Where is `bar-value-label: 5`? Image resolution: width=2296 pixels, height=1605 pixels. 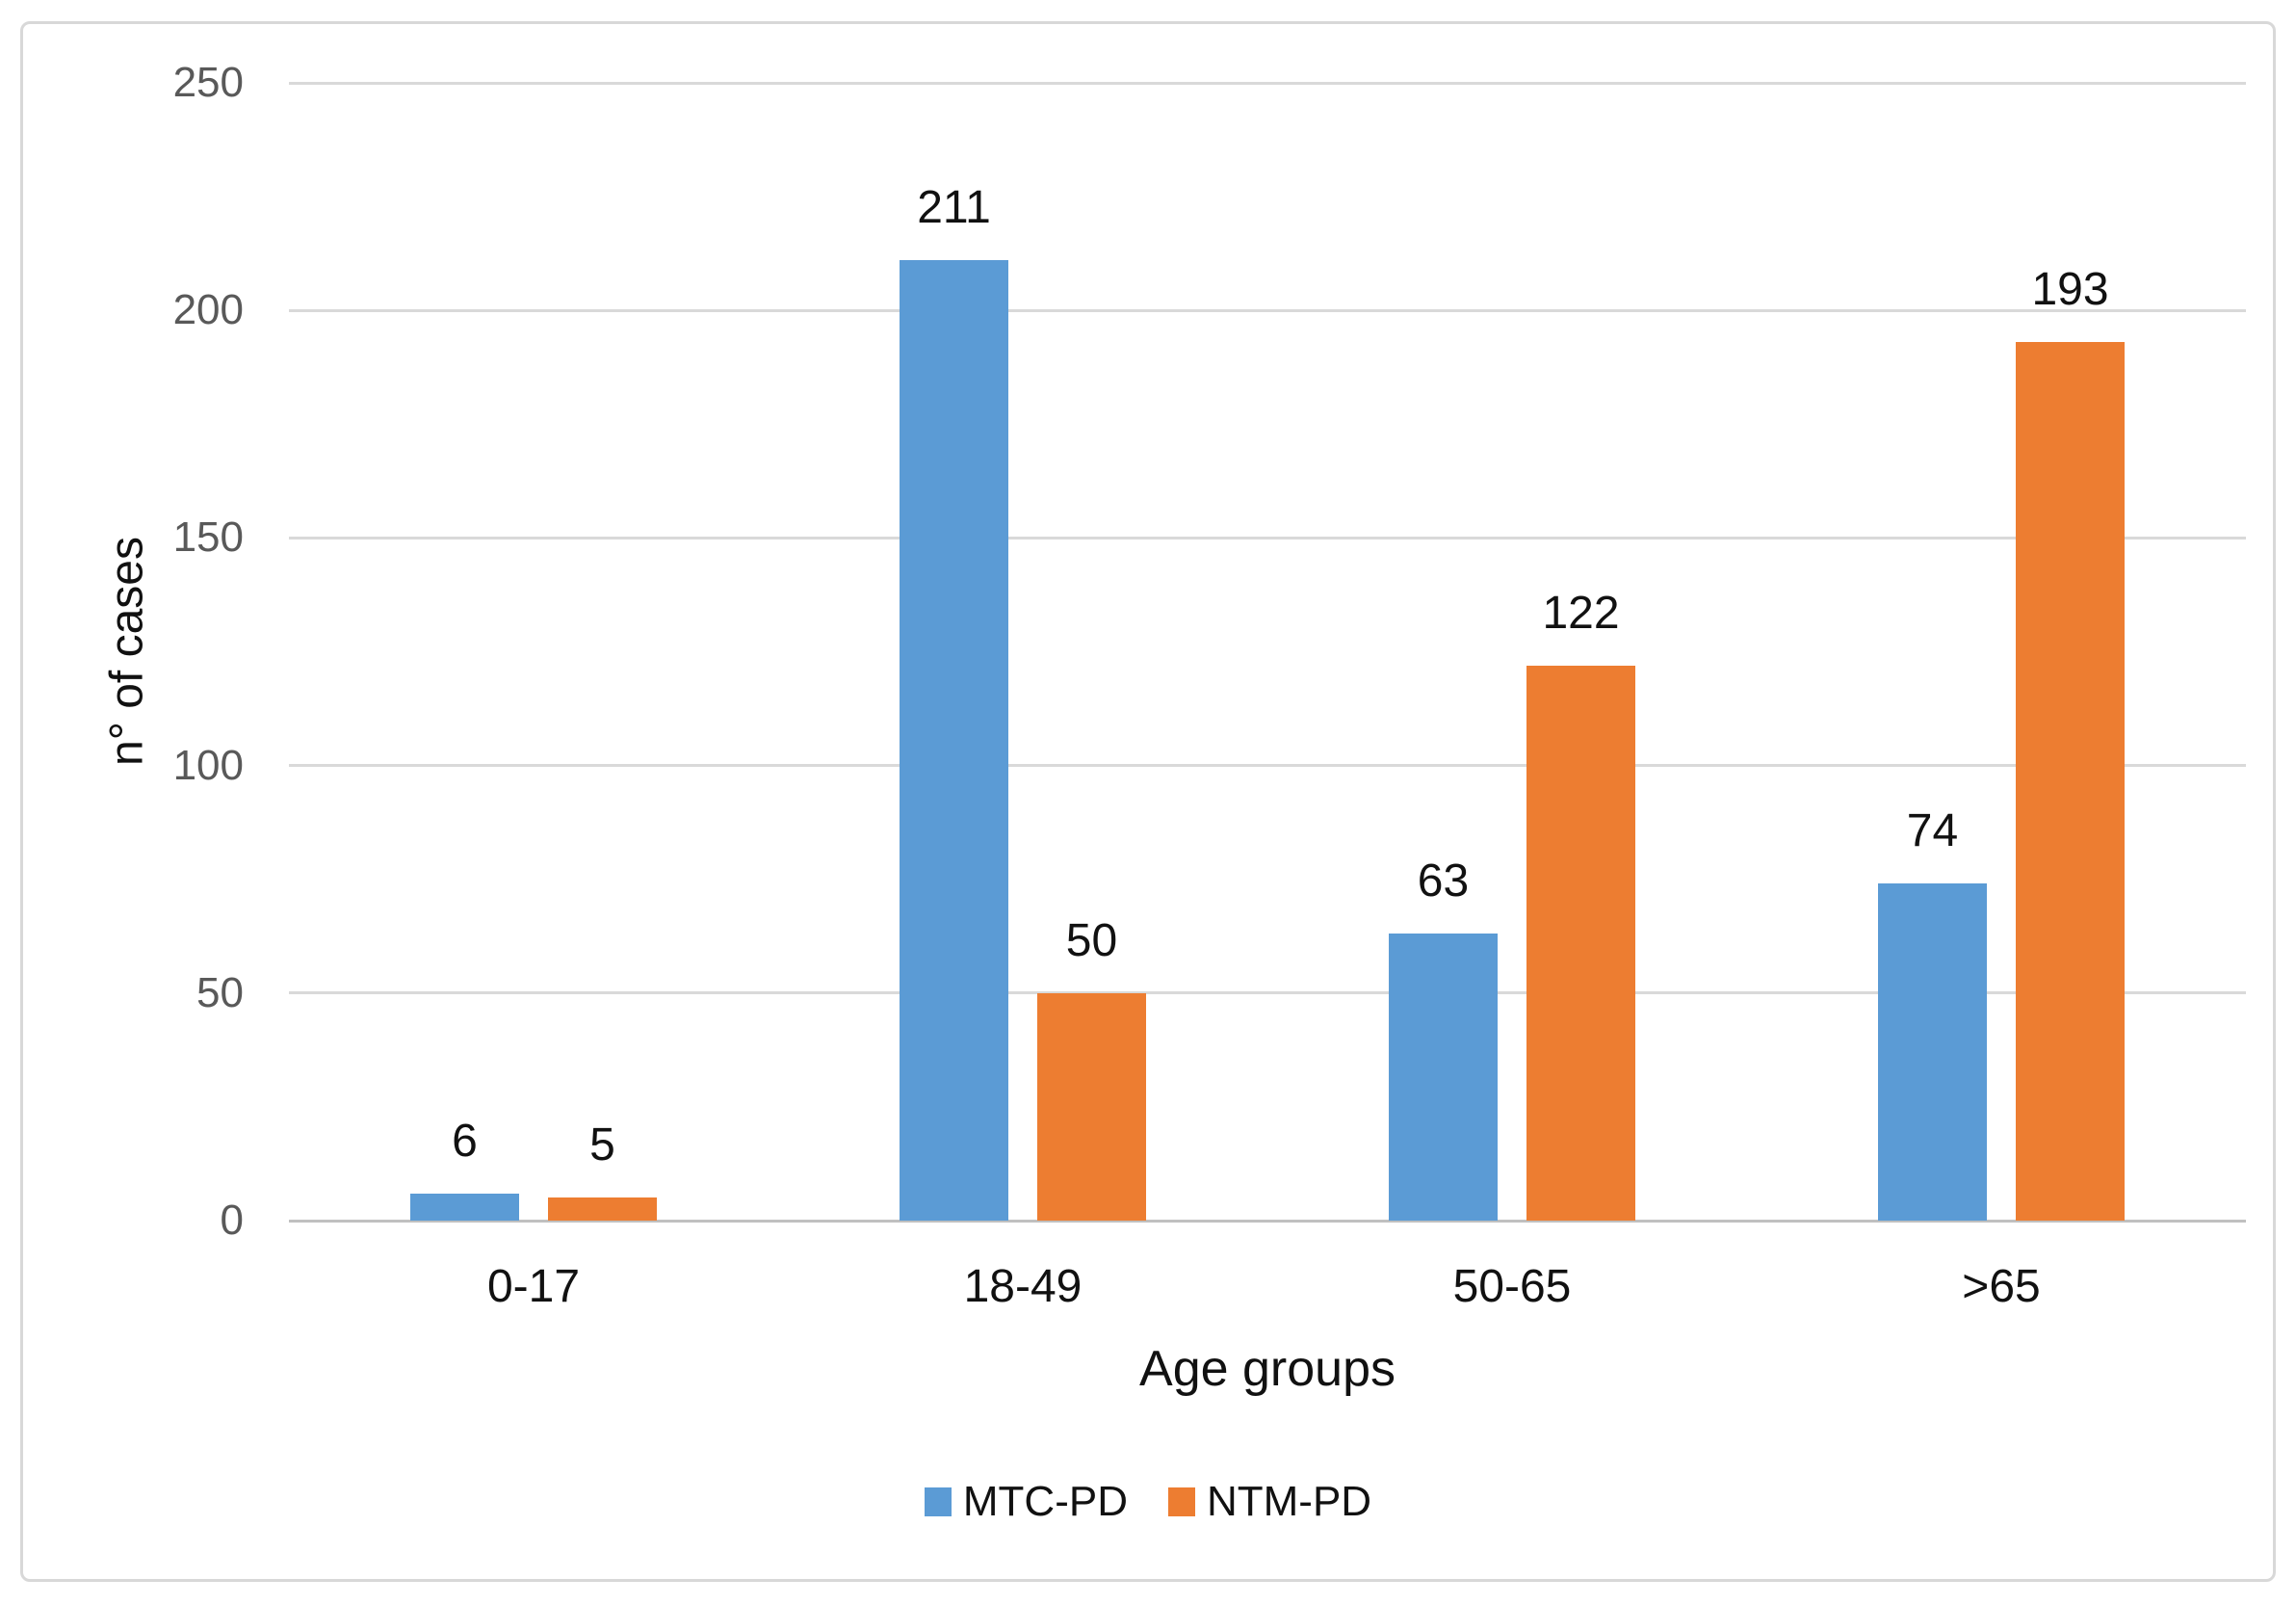
bar-value-label: 5 is located at coordinates (602, 1145).